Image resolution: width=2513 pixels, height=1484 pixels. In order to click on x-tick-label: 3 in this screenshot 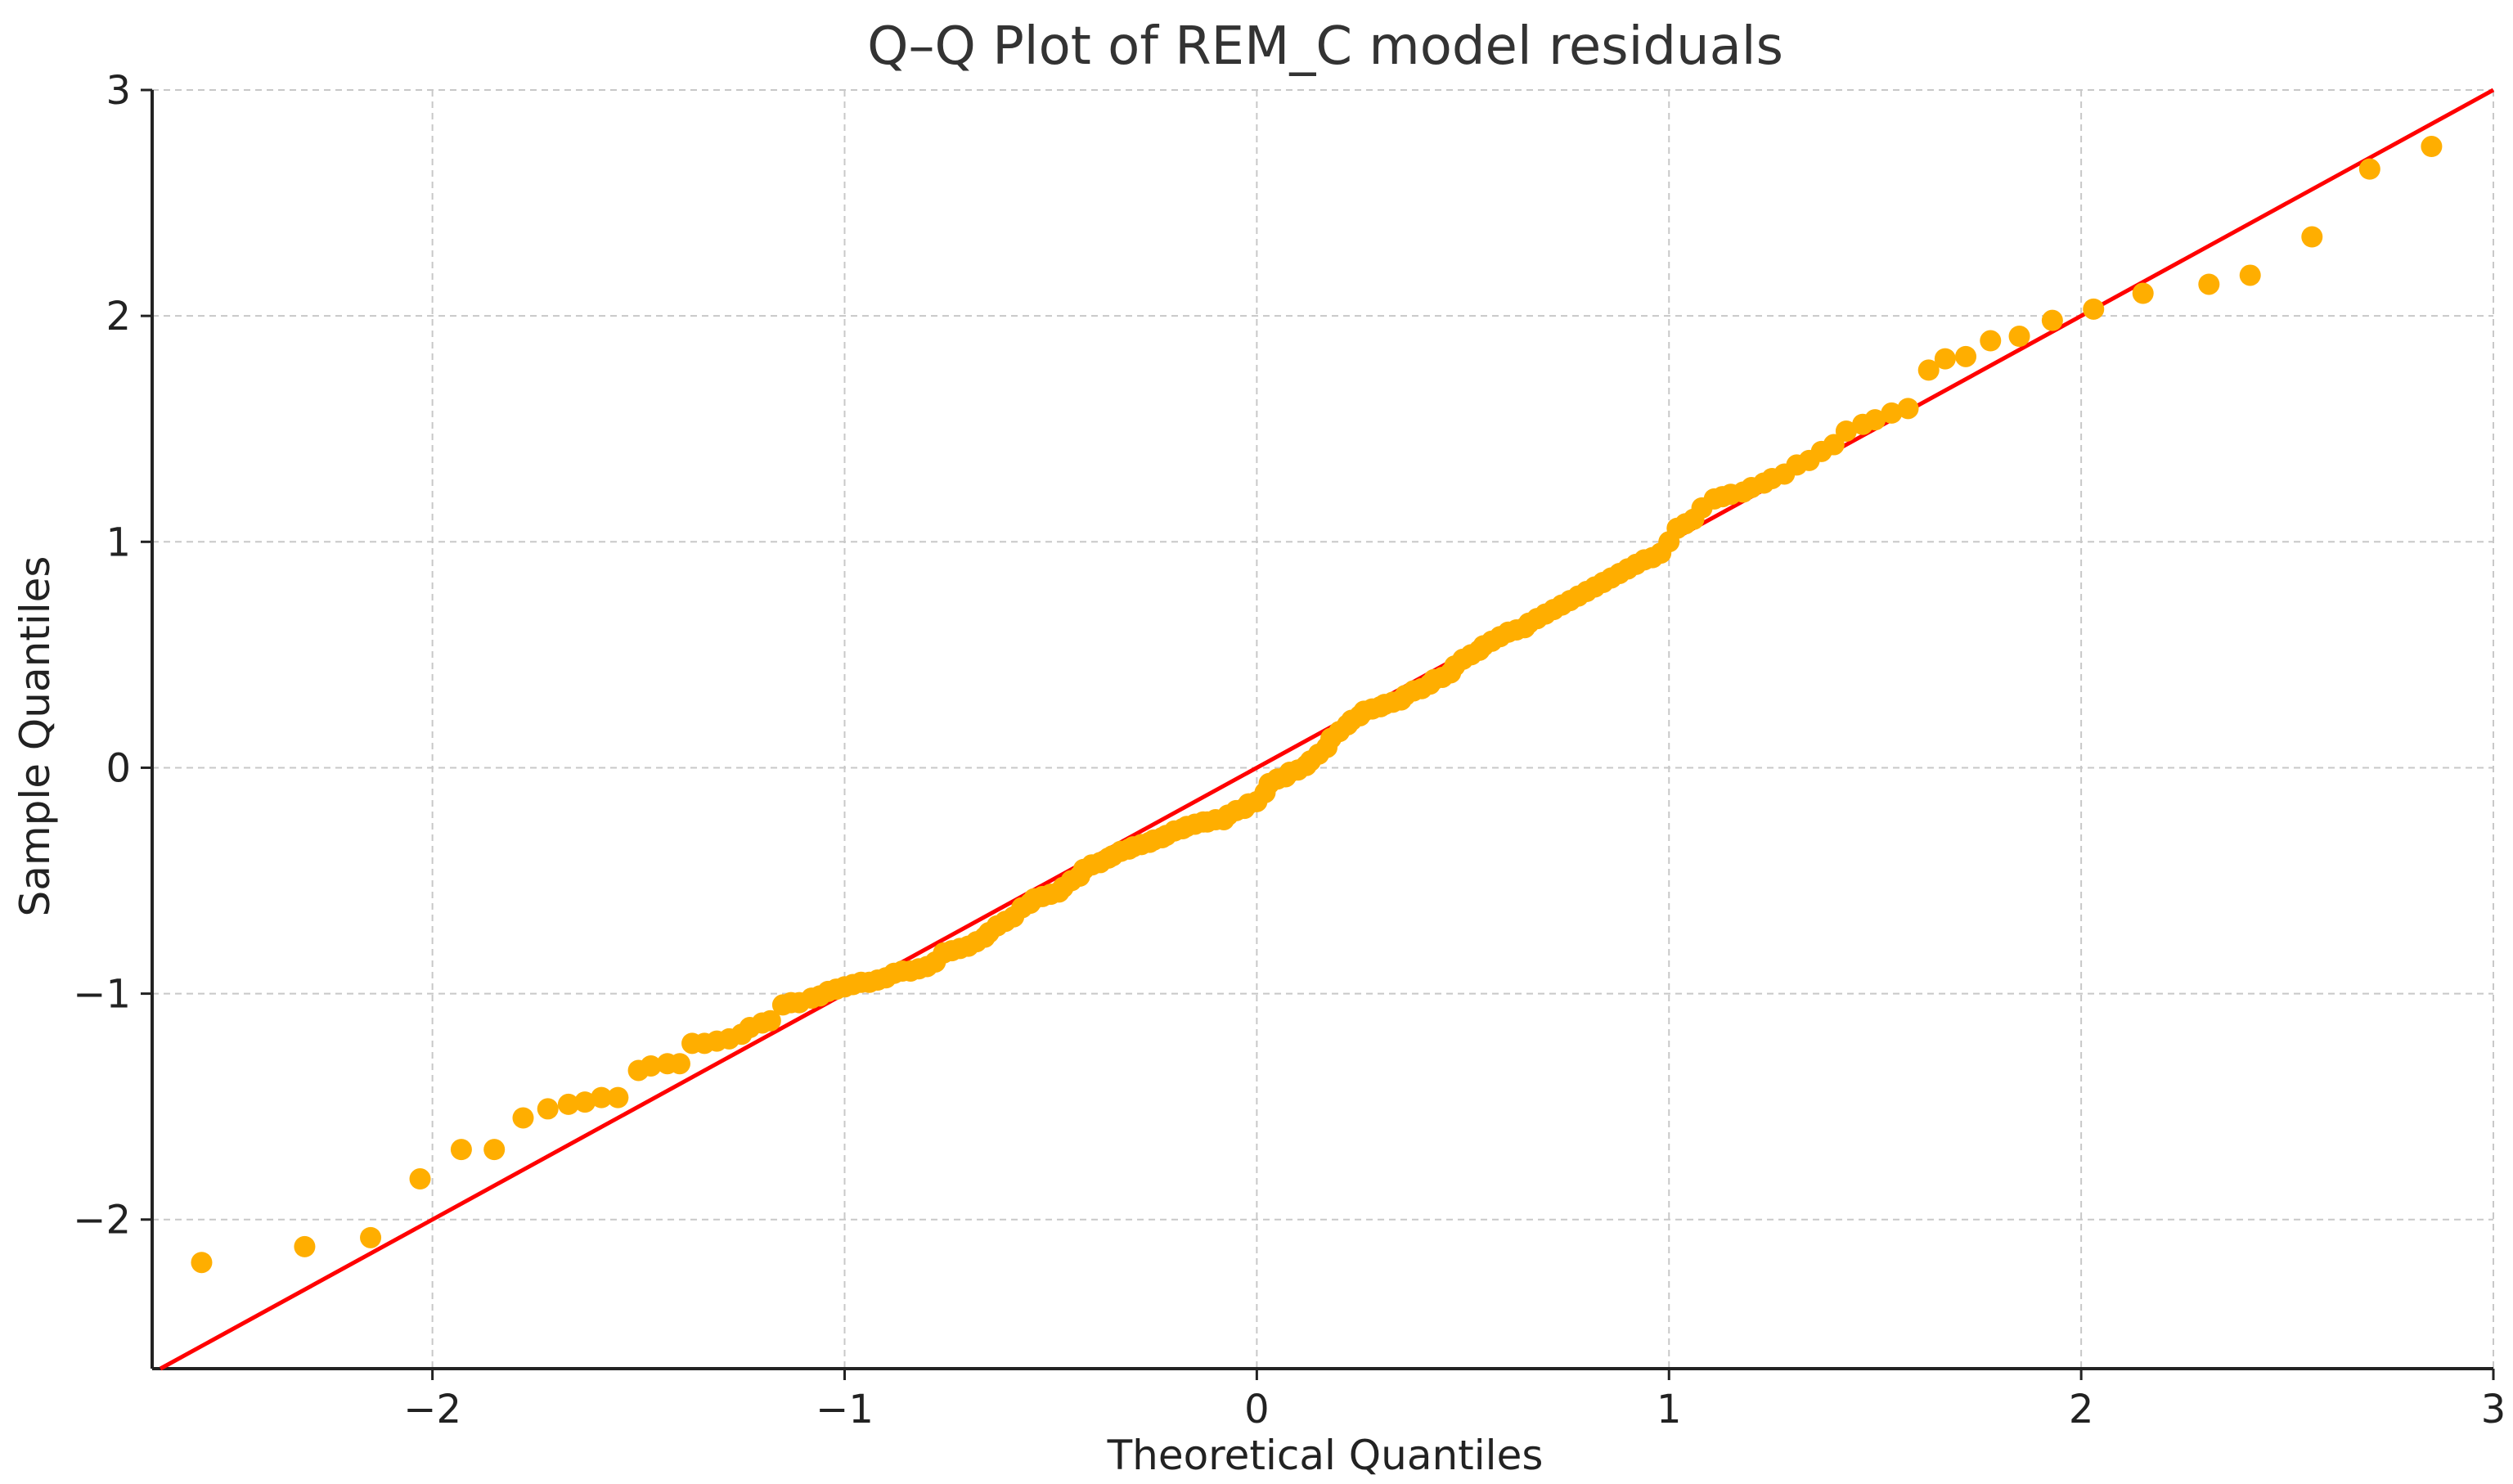, I will do `click(2493, 1409)`.